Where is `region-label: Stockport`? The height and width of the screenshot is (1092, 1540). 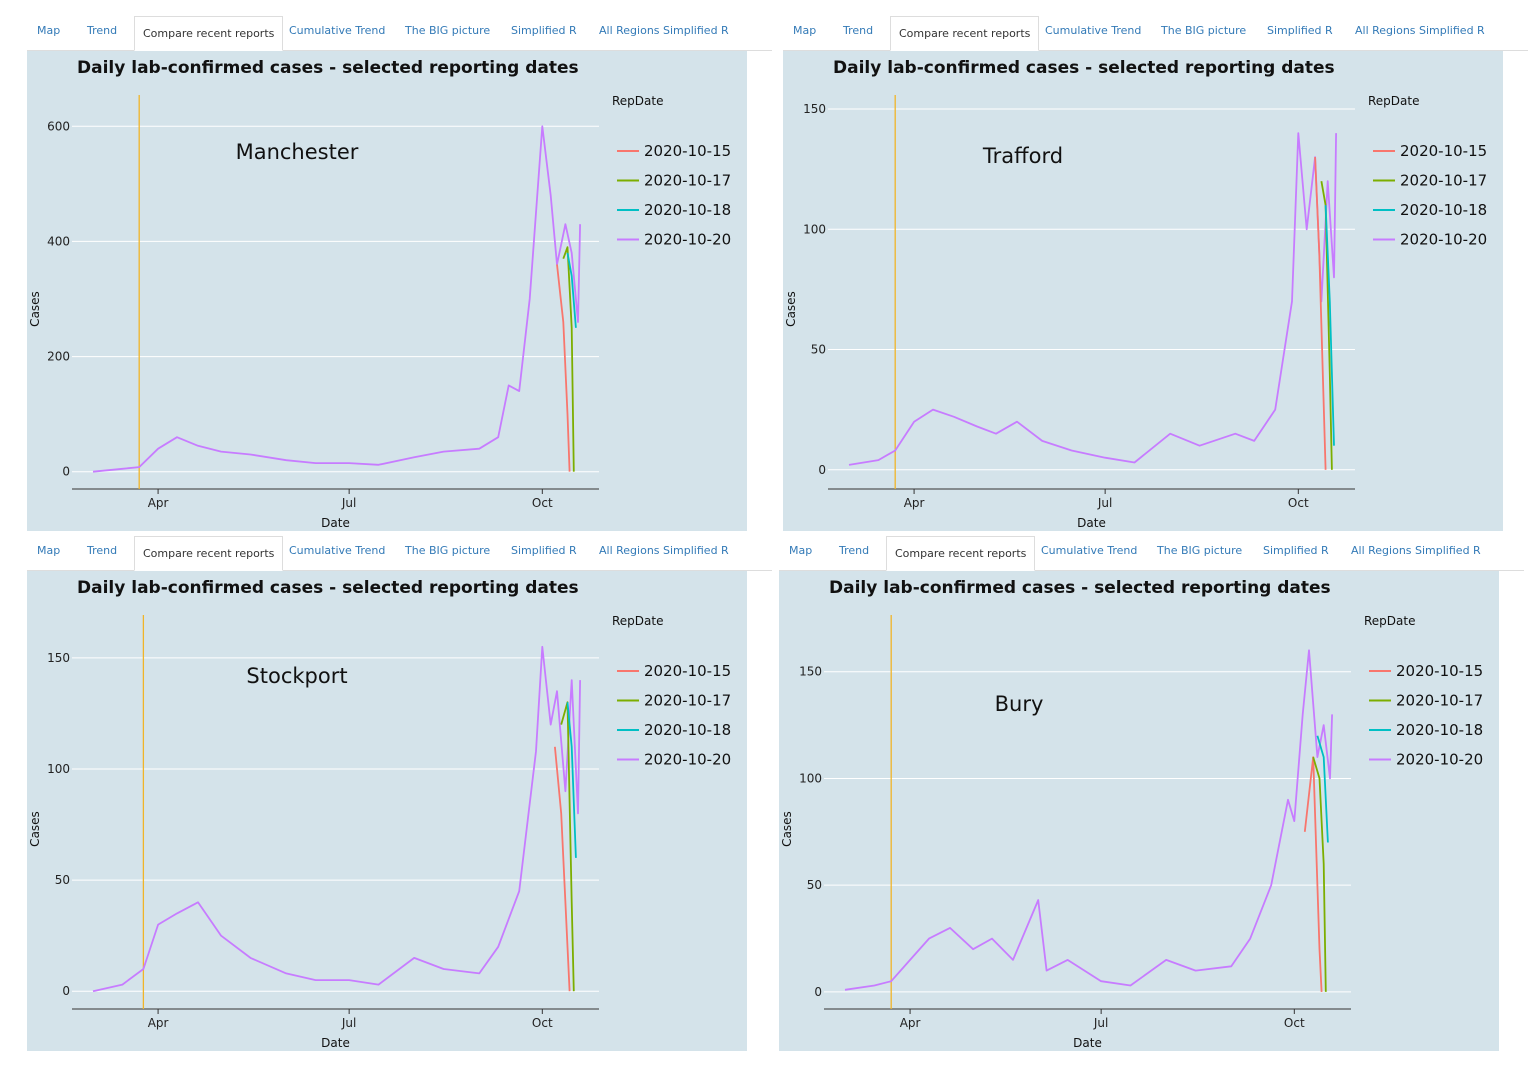
region-label: Stockport is located at coordinates (296, 676).